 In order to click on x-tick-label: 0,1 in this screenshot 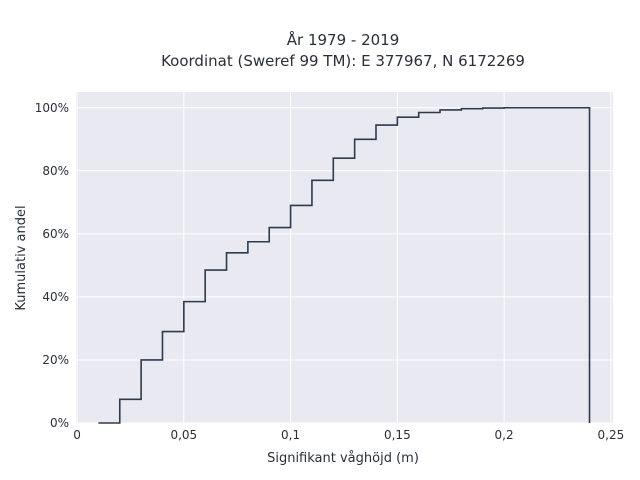, I will do `click(290, 435)`.